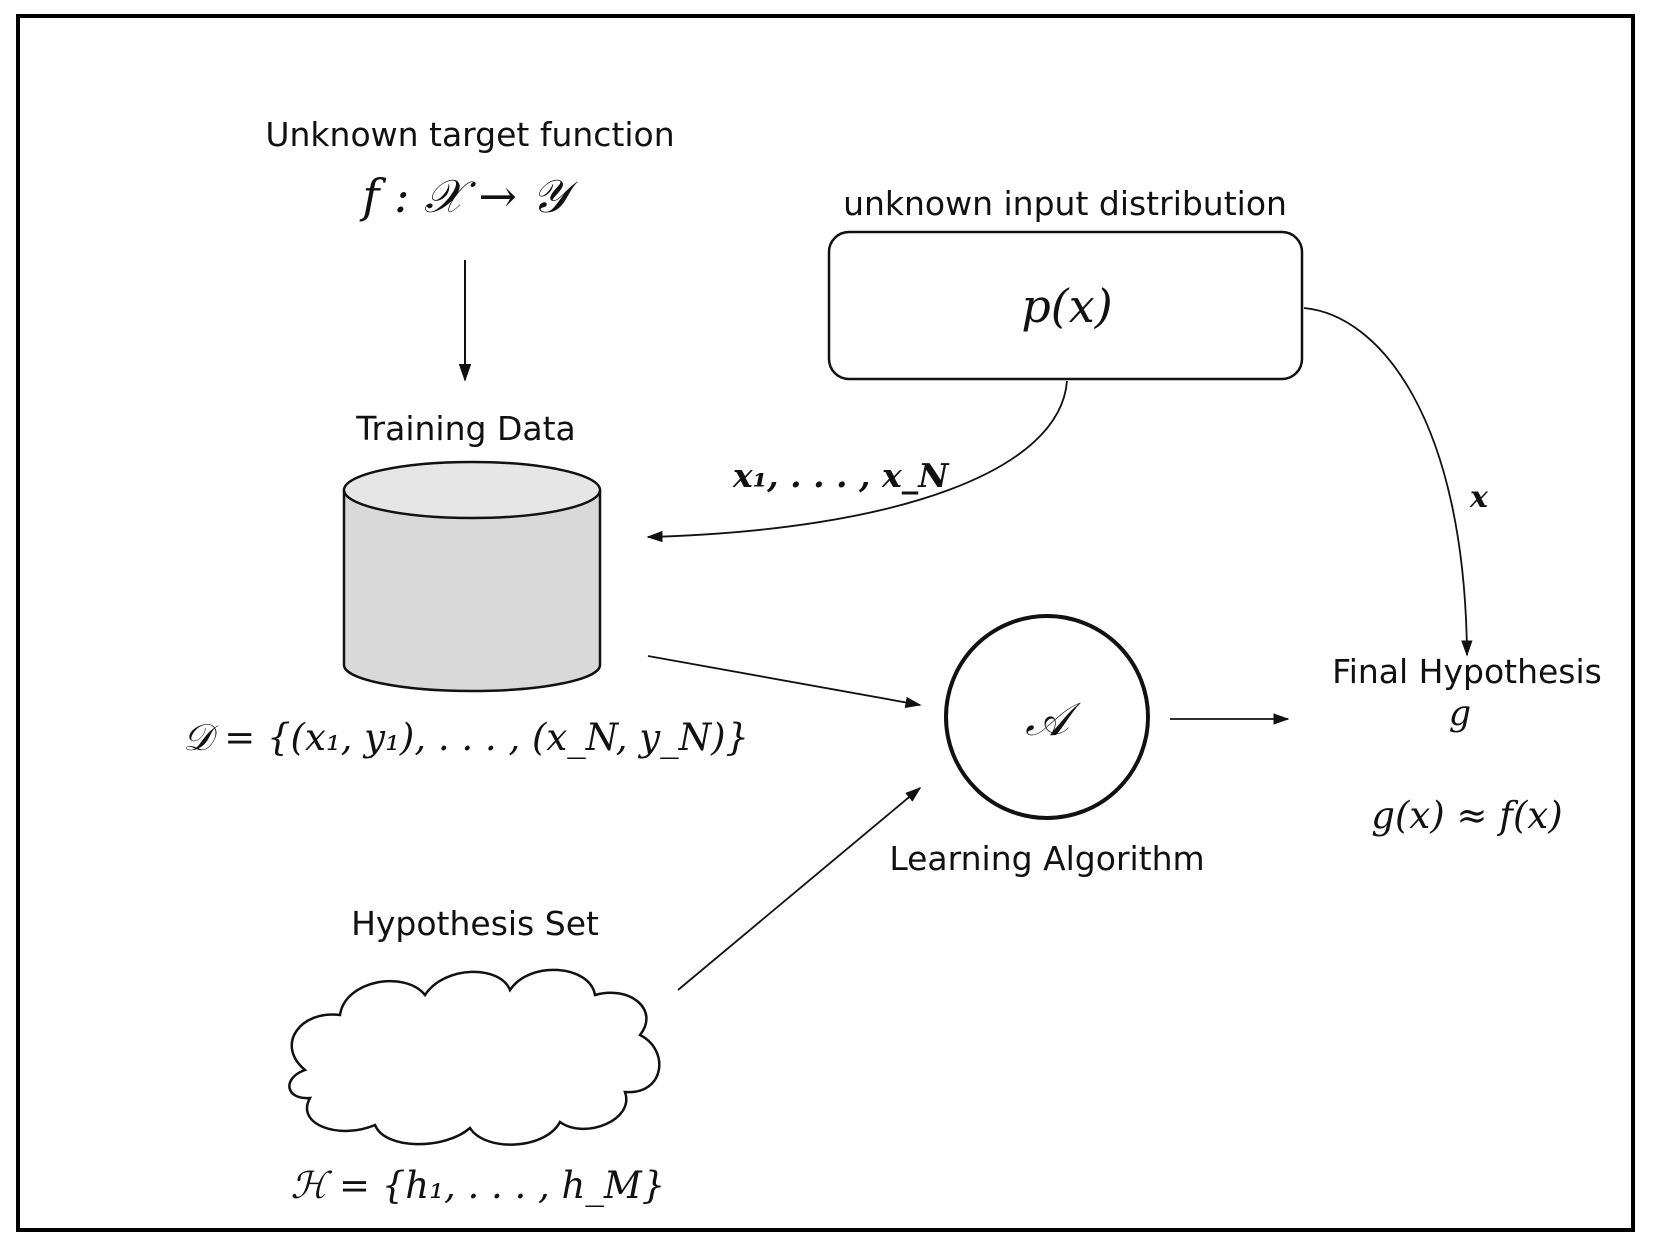 The height and width of the screenshot is (1233, 1653). What do you see at coordinates (1466, 815) in the screenshot?
I see `approximation-formula: g(x) ≈ f(x)` at bounding box center [1466, 815].